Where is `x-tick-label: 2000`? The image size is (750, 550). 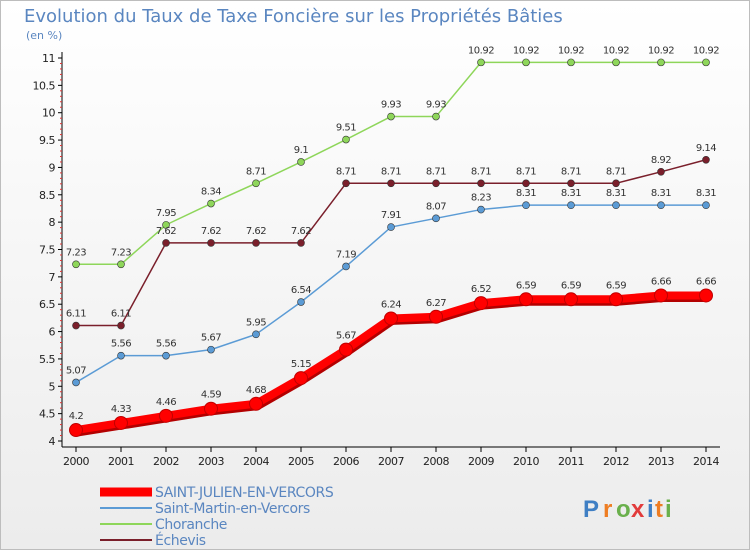 x-tick-label: 2000 is located at coordinates (76, 461).